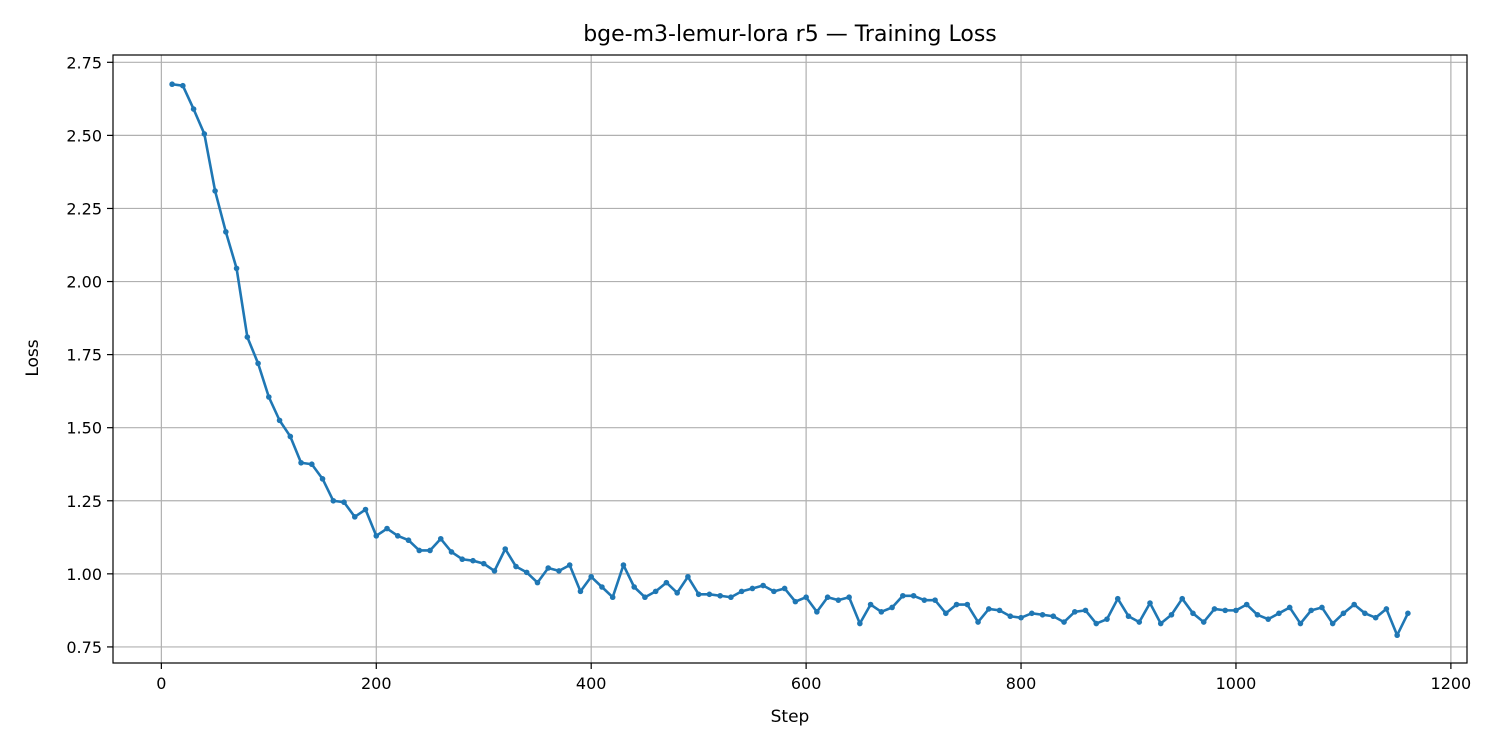  What do you see at coordinates (84, 501) in the screenshot?
I see `y-tick-label: 1.25` at bounding box center [84, 501].